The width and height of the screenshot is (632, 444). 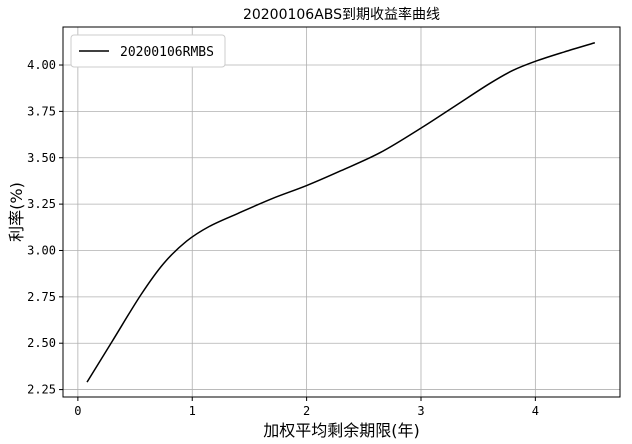 I want to click on y-tick-label: 2.50, so click(x=41, y=343).